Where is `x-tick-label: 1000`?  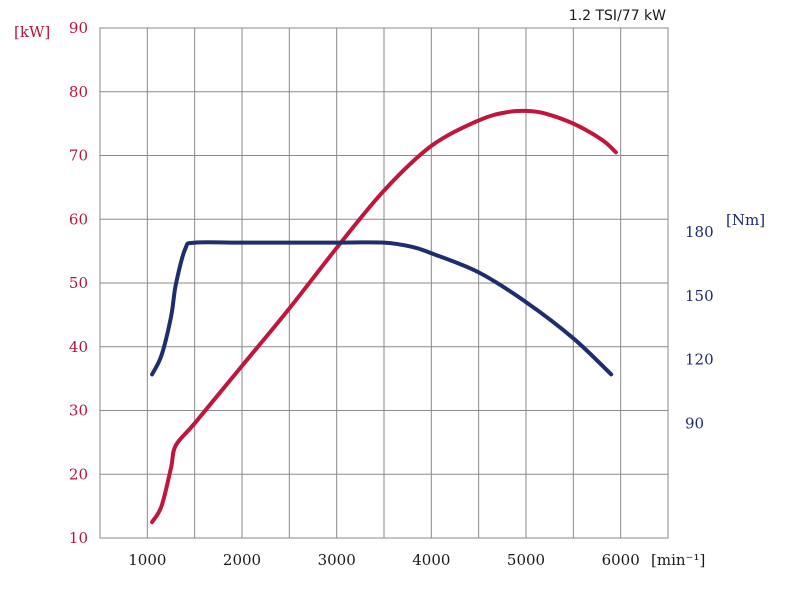 x-tick-label: 1000 is located at coordinates (147, 560).